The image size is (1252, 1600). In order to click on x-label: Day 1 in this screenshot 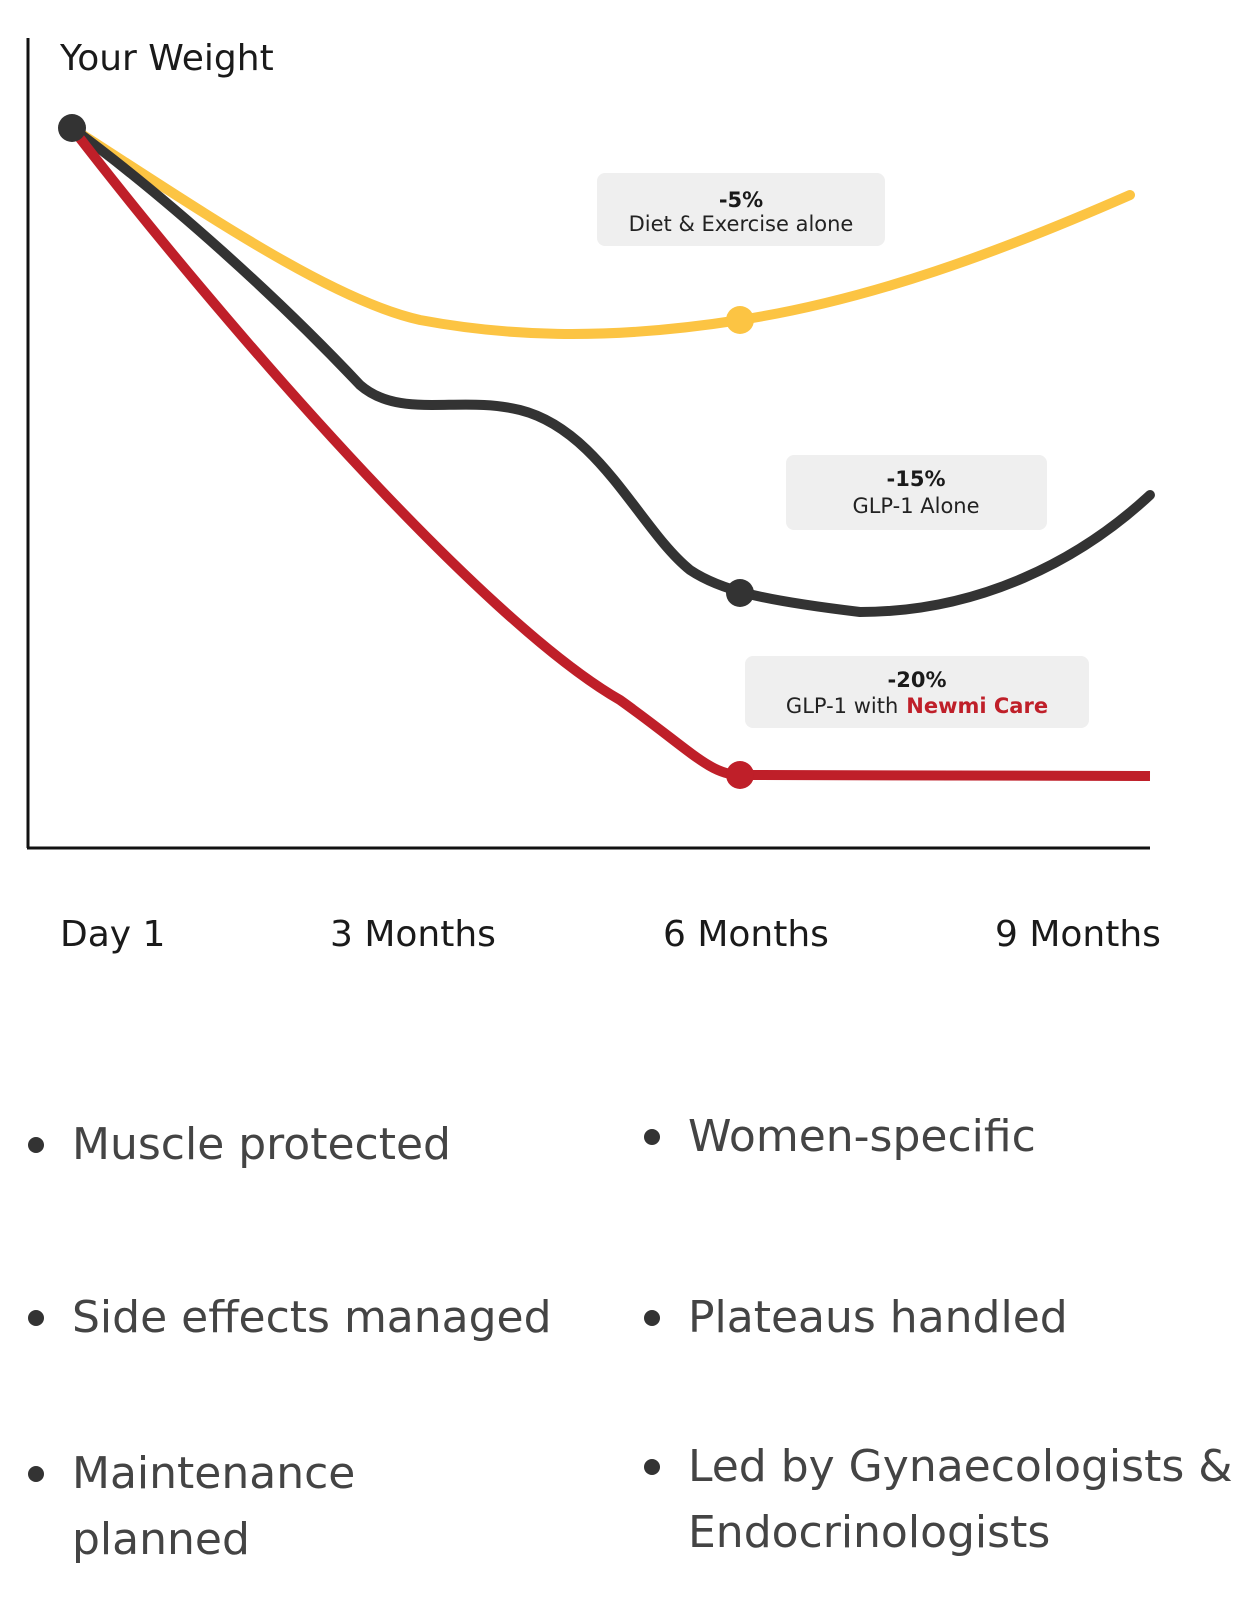, I will do `click(112, 934)`.